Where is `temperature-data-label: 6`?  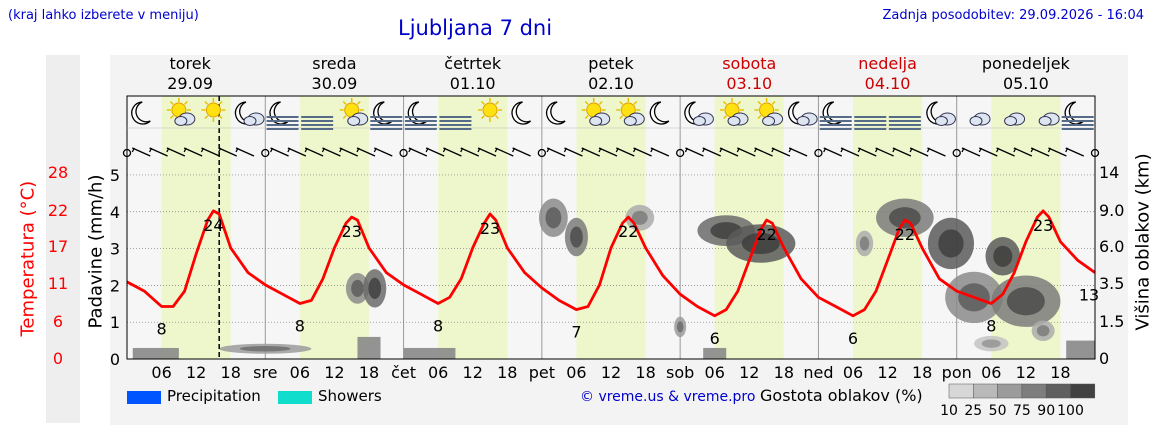 temperature-data-label: 6 is located at coordinates (715, 338).